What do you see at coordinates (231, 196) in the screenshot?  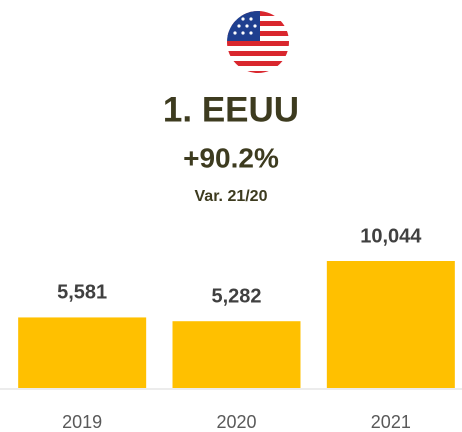 I see `annotation: Var. 21/20` at bounding box center [231, 196].